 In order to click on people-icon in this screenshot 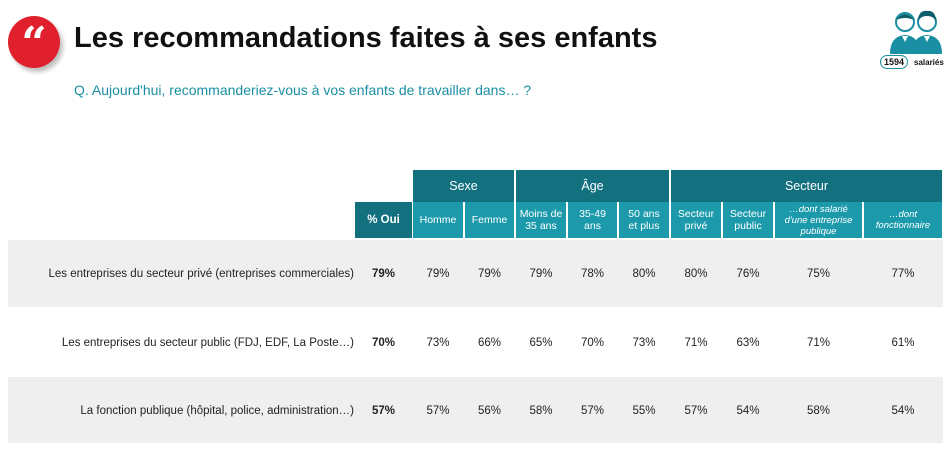, I will do `click(916, 32)`.